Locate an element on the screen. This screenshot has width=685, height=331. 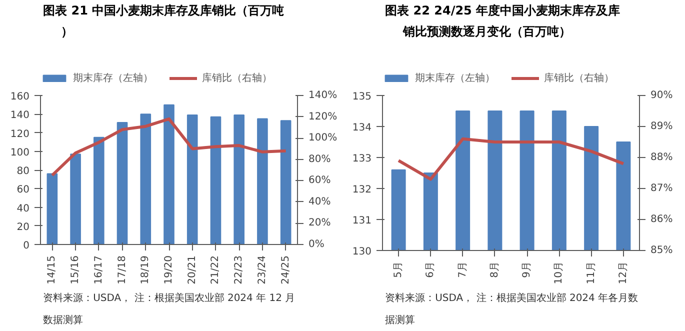
y2-tick-label: 140% is located at coordinates (323, 95).